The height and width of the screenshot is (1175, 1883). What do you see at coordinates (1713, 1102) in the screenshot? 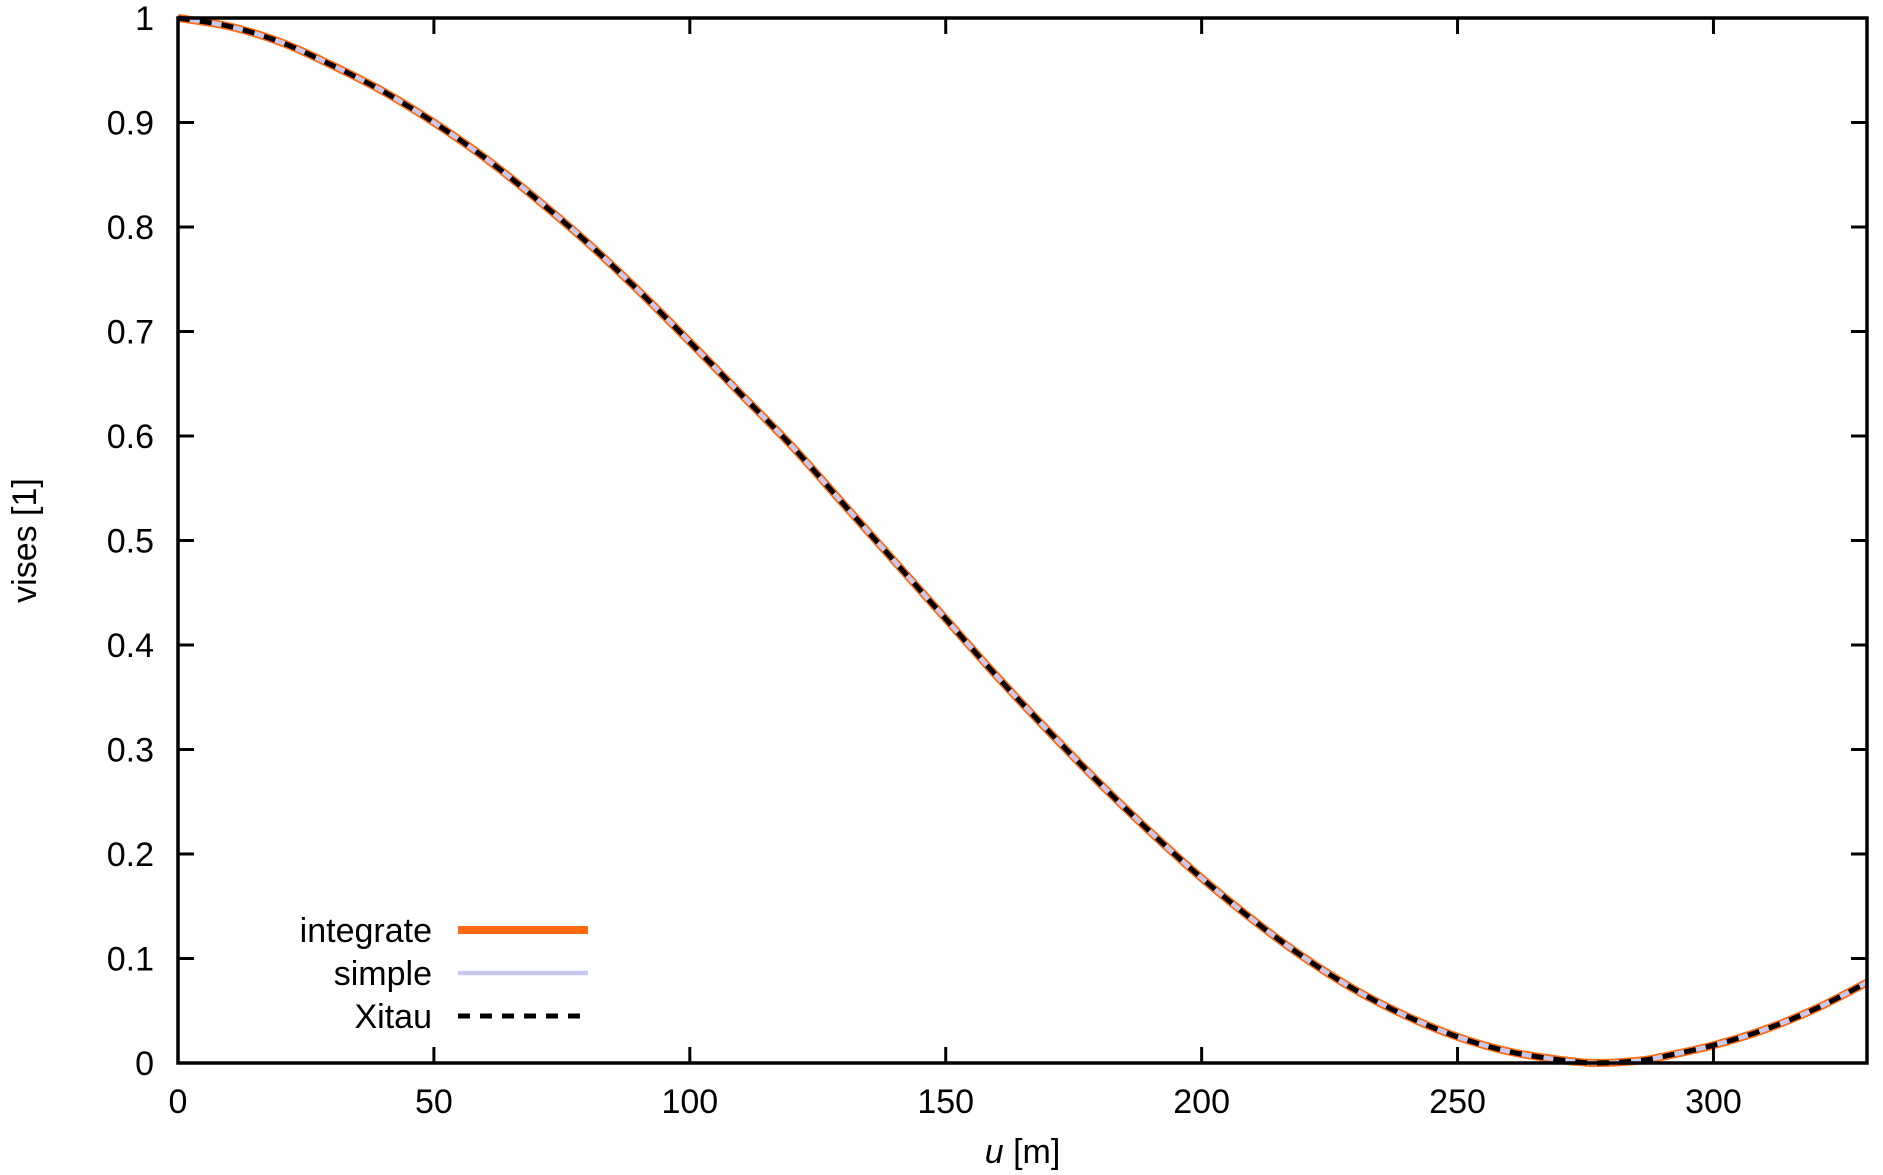
I see `x-tick-label: 300` at bounding box center [1713, 1102].